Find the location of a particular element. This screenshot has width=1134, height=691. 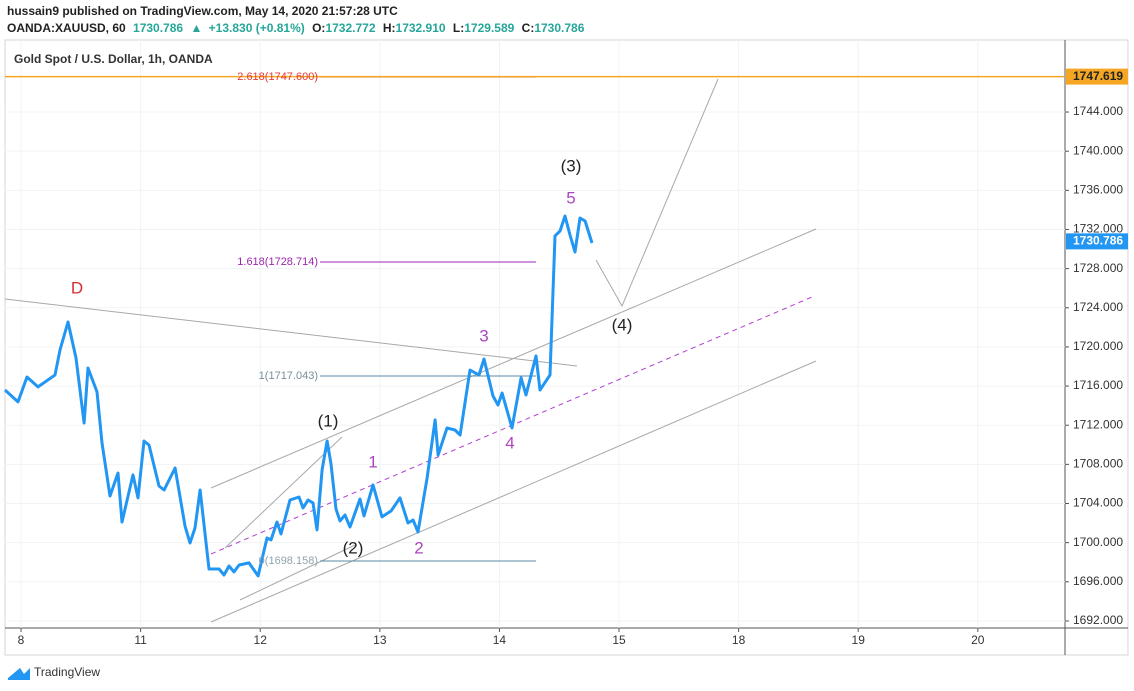

brand-logo: TradingView is located at coordinates (54, 672).